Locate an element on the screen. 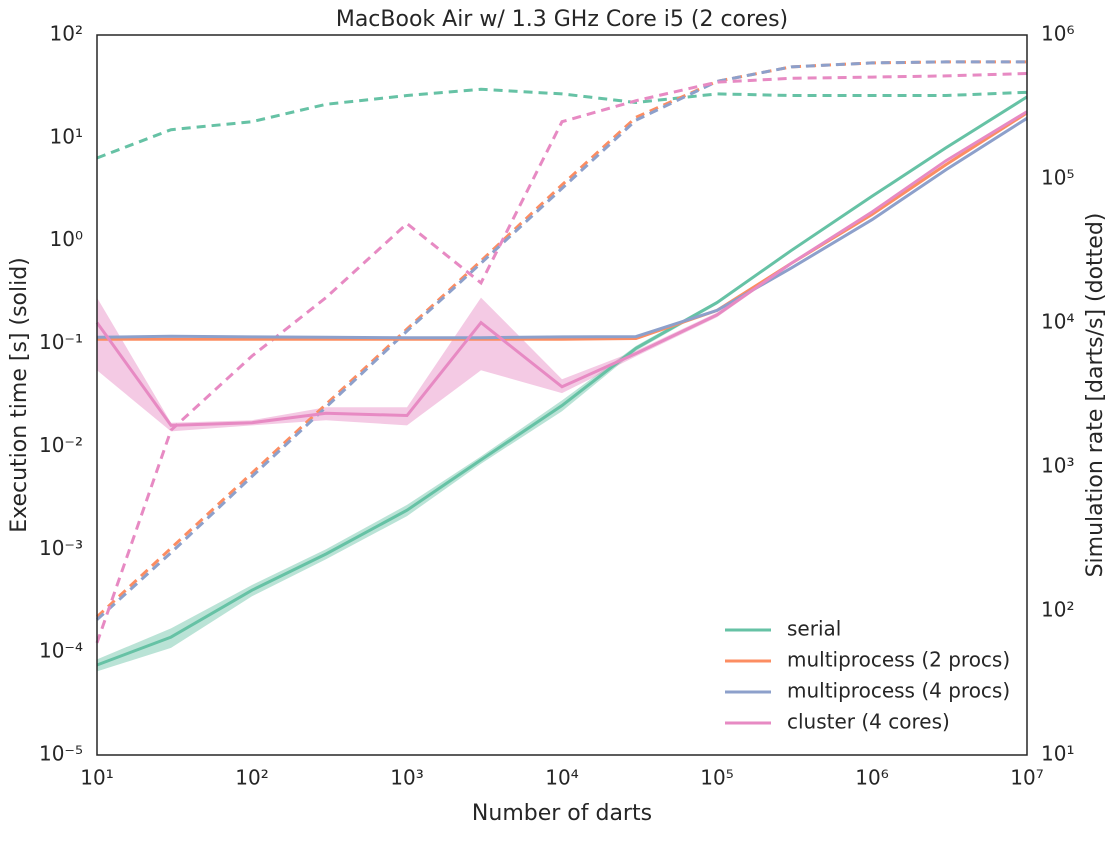 This screenshot has height=842, width=1117. y2-tick-label: 10⁶ is located at coordinates (1057, 34).